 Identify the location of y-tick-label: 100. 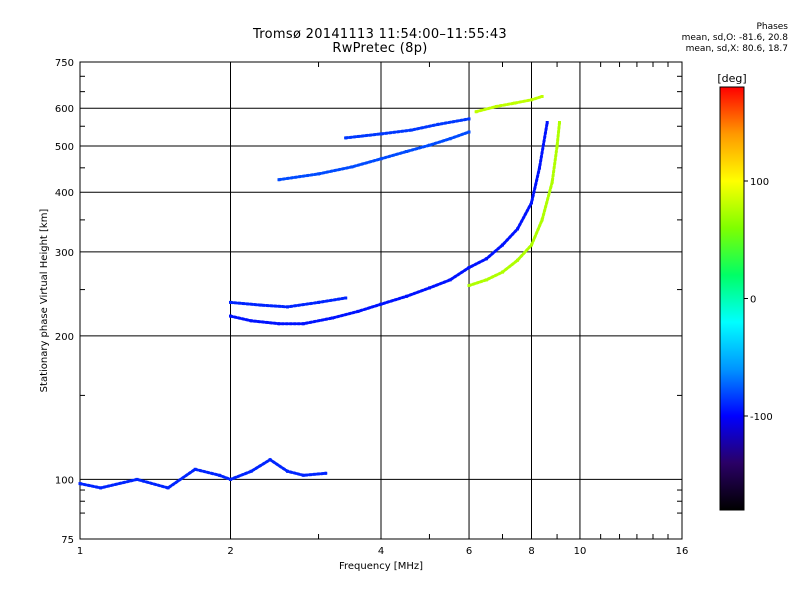
(64, 480).